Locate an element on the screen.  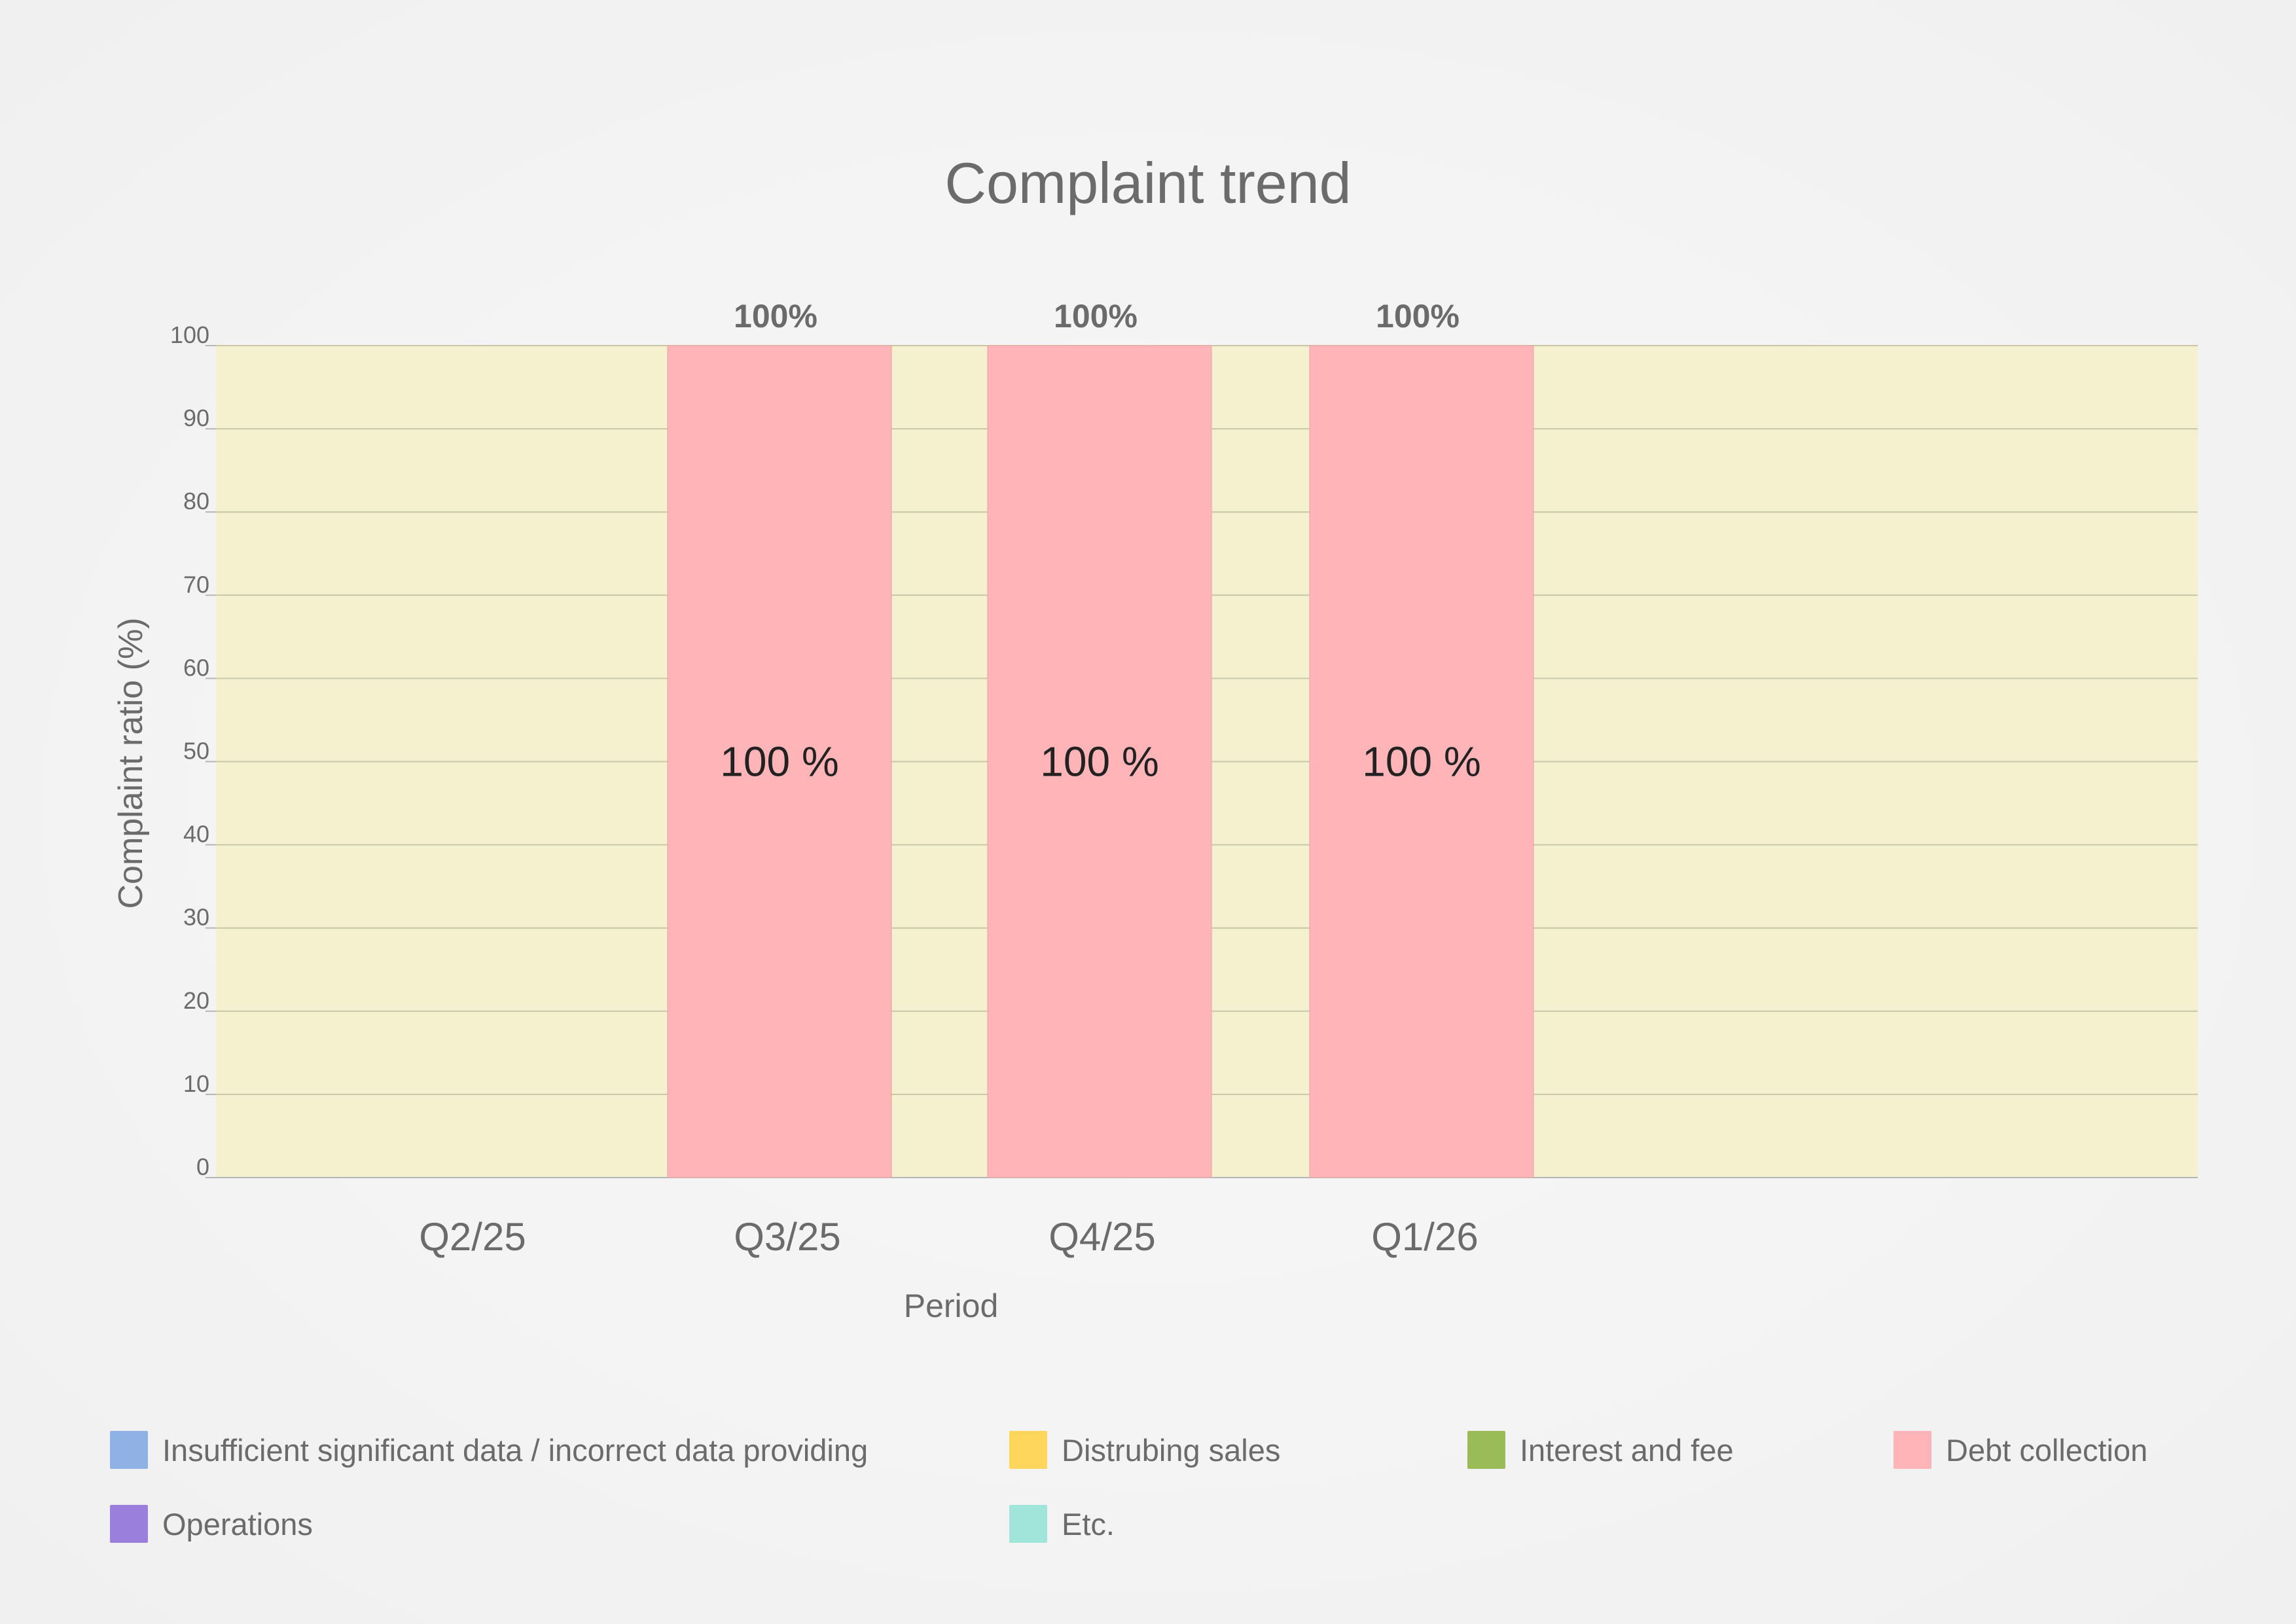
y-tick-label: 30 is located at coordinates (196, 918).